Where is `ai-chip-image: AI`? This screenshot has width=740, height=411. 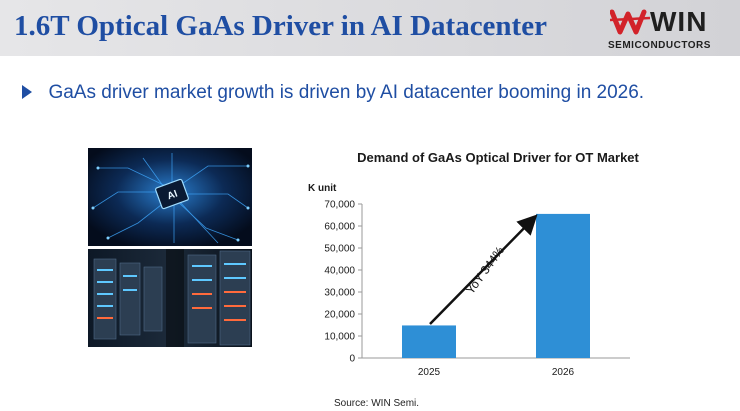 ai-chip-image: AI is located at coordinates (170, 197).